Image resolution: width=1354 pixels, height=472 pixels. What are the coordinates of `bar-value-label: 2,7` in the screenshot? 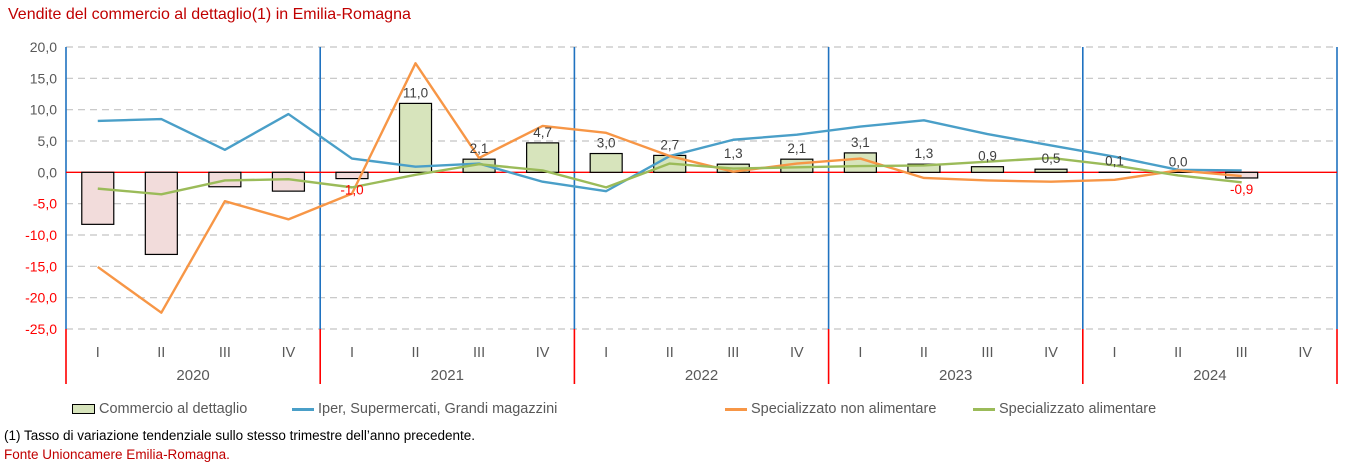 It's located at (669, 144).